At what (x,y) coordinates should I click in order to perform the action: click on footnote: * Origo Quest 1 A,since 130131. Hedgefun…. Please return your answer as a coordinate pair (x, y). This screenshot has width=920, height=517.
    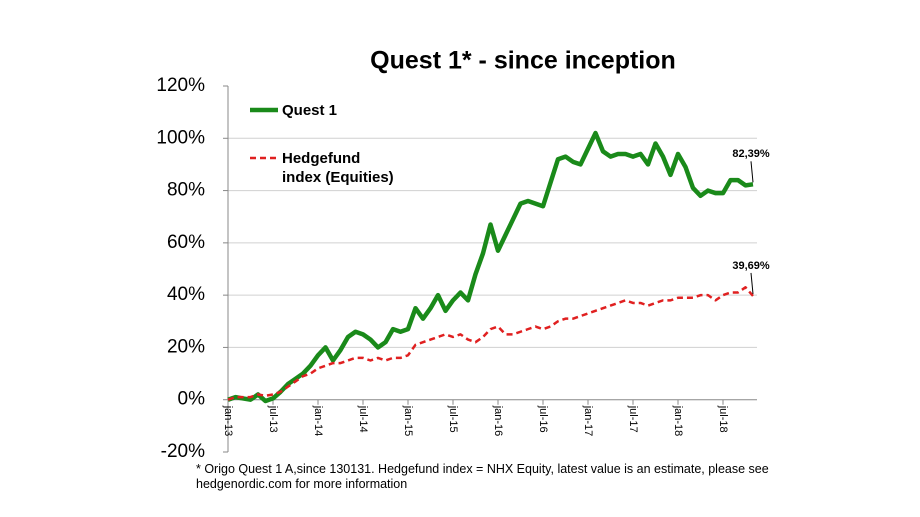
    Looking at the image, I should click on (482, 476).